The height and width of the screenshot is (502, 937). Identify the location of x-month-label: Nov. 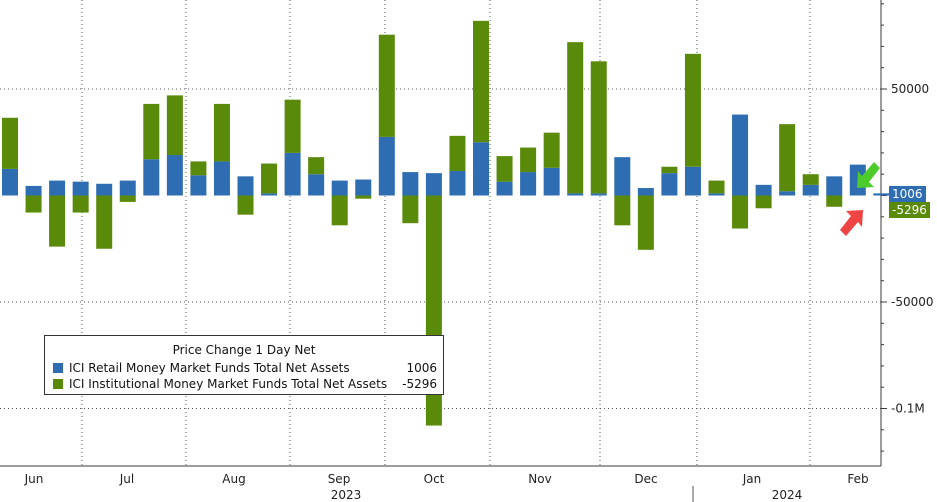
(539, 479).